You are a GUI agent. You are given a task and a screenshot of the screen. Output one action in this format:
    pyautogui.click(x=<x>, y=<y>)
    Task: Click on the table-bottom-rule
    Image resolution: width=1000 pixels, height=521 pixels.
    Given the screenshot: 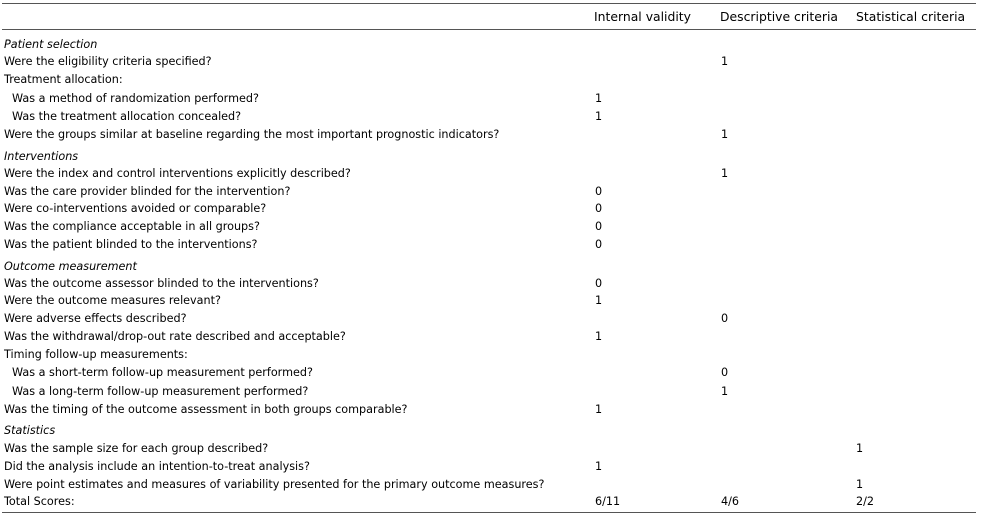 What is the action you would take?
    pyautogui.click(x=489, y=512)
    